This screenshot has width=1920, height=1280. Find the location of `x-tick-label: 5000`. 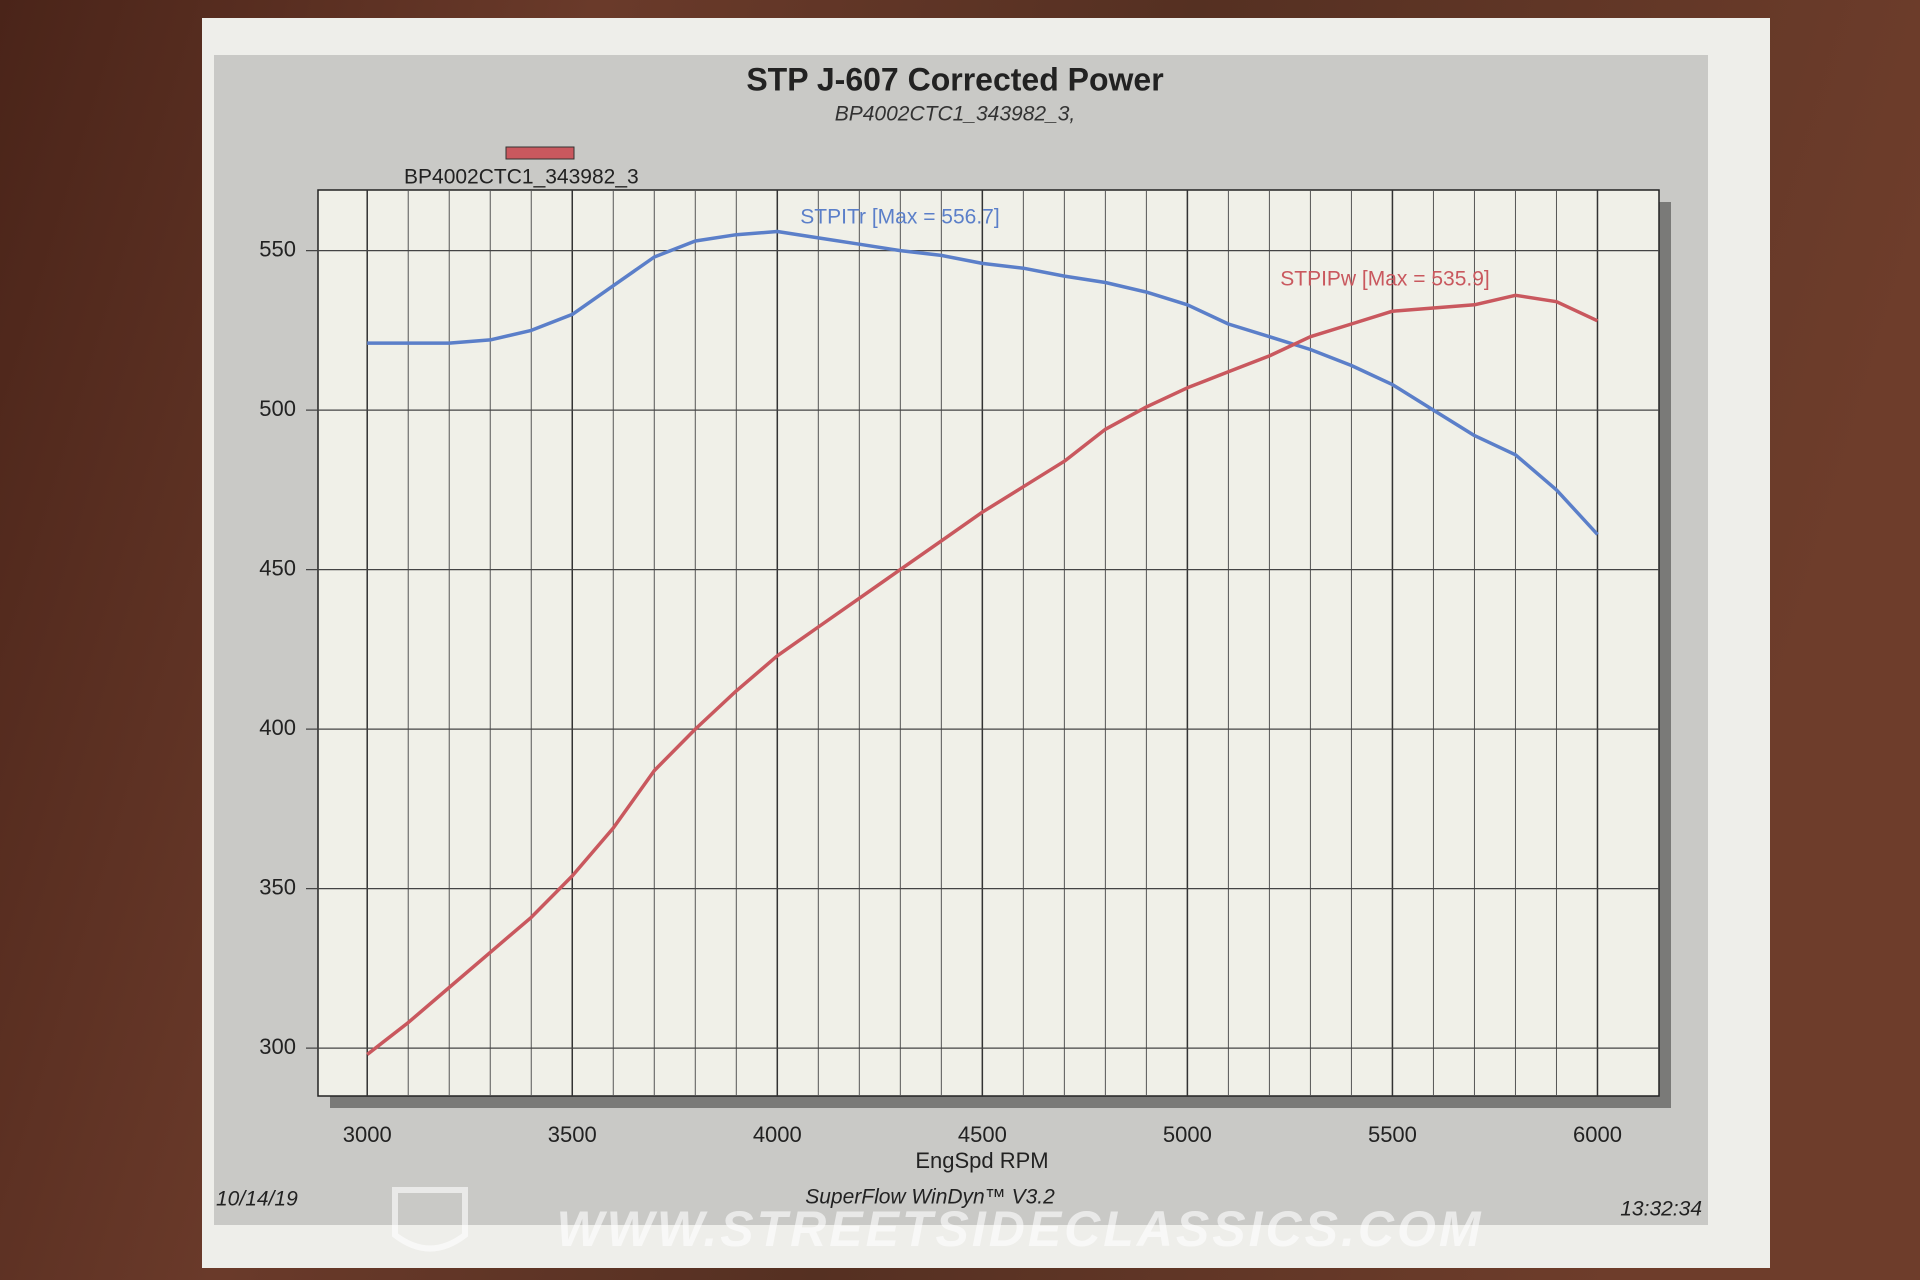

x-tick-label: 5000 is located at coordinates (1187, 1134).